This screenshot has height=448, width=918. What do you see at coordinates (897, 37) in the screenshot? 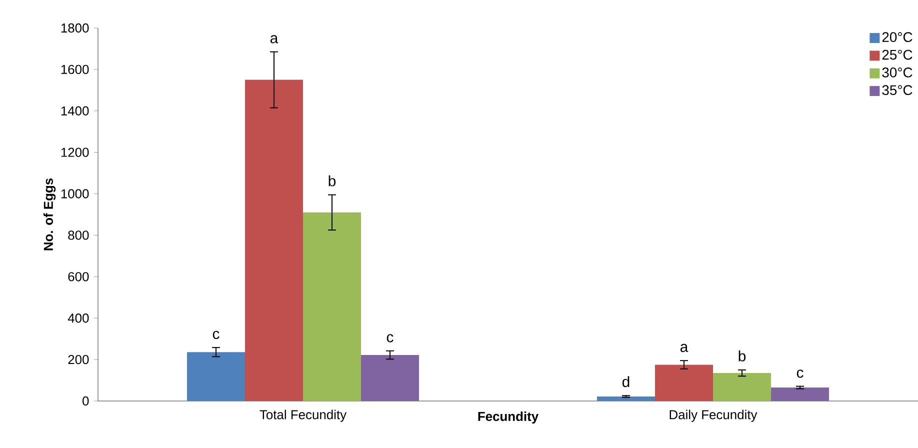
I see `legend-label: 20°C` at bounding box center [897, 37].